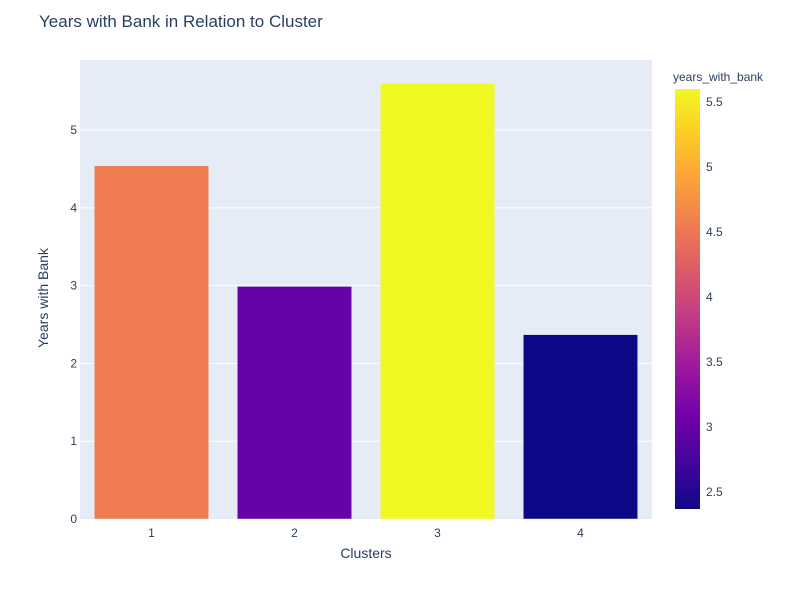 This screenshot has height=600, width=800. What do you see at coordinates (709, 167) in the screenshot?
I see `colorbar-tick-label: 5` at bounding box center [709, 167].